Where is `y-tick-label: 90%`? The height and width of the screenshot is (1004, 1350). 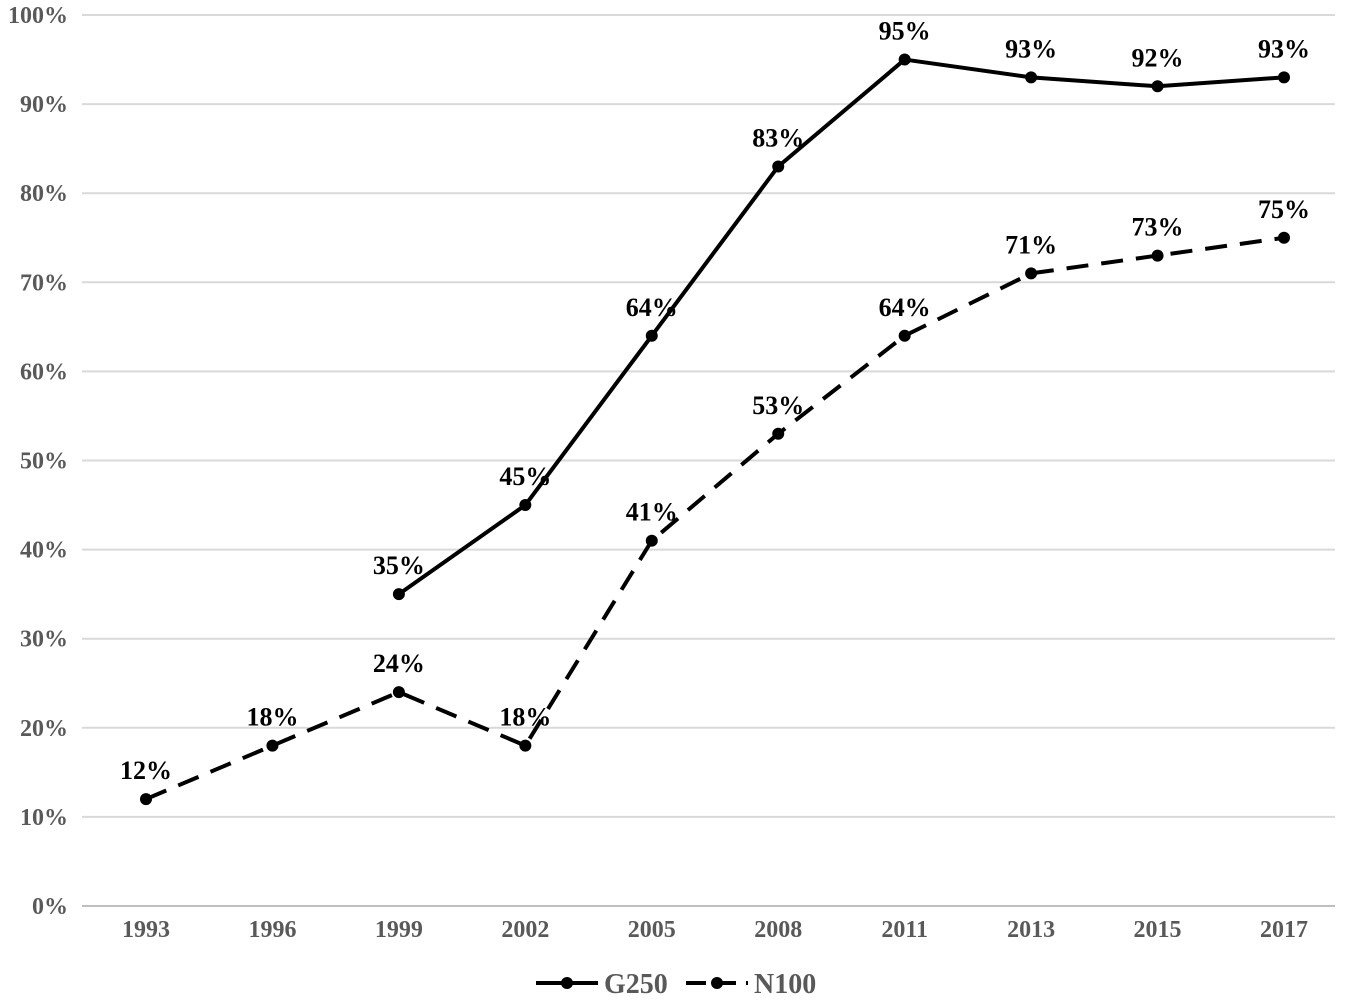 y-tick-label: 90% is located at coordinates (44, 105).